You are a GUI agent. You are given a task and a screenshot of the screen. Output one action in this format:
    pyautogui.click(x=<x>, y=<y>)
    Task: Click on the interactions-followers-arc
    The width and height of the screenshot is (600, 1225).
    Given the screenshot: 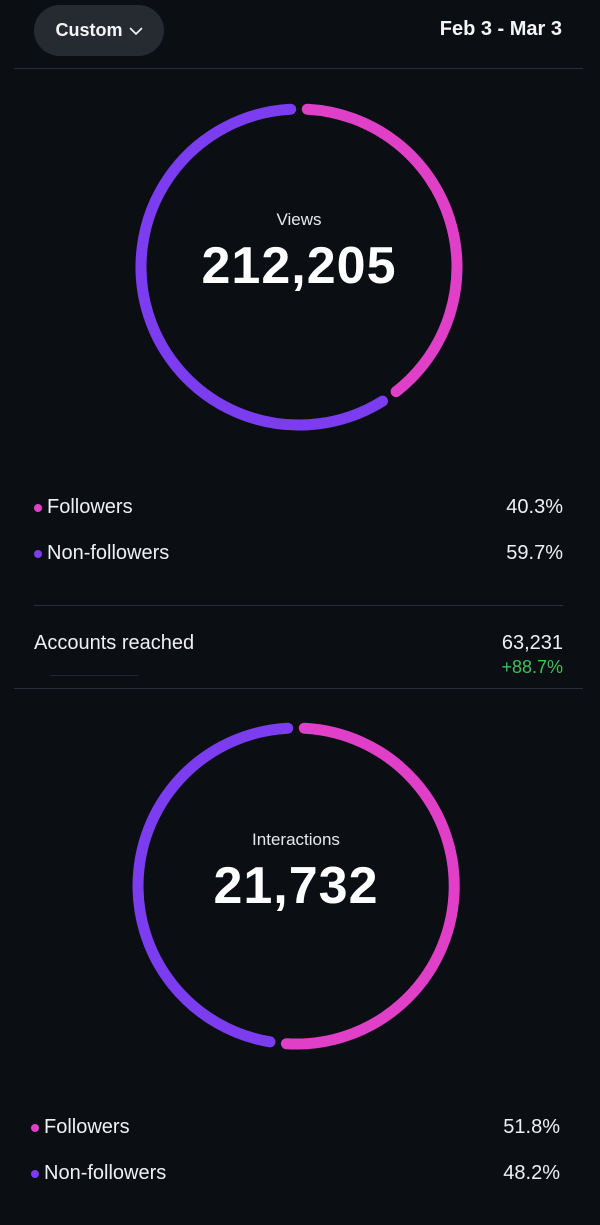 What is the action you would take?
    pyautogui.click(x=370, y=886)
    